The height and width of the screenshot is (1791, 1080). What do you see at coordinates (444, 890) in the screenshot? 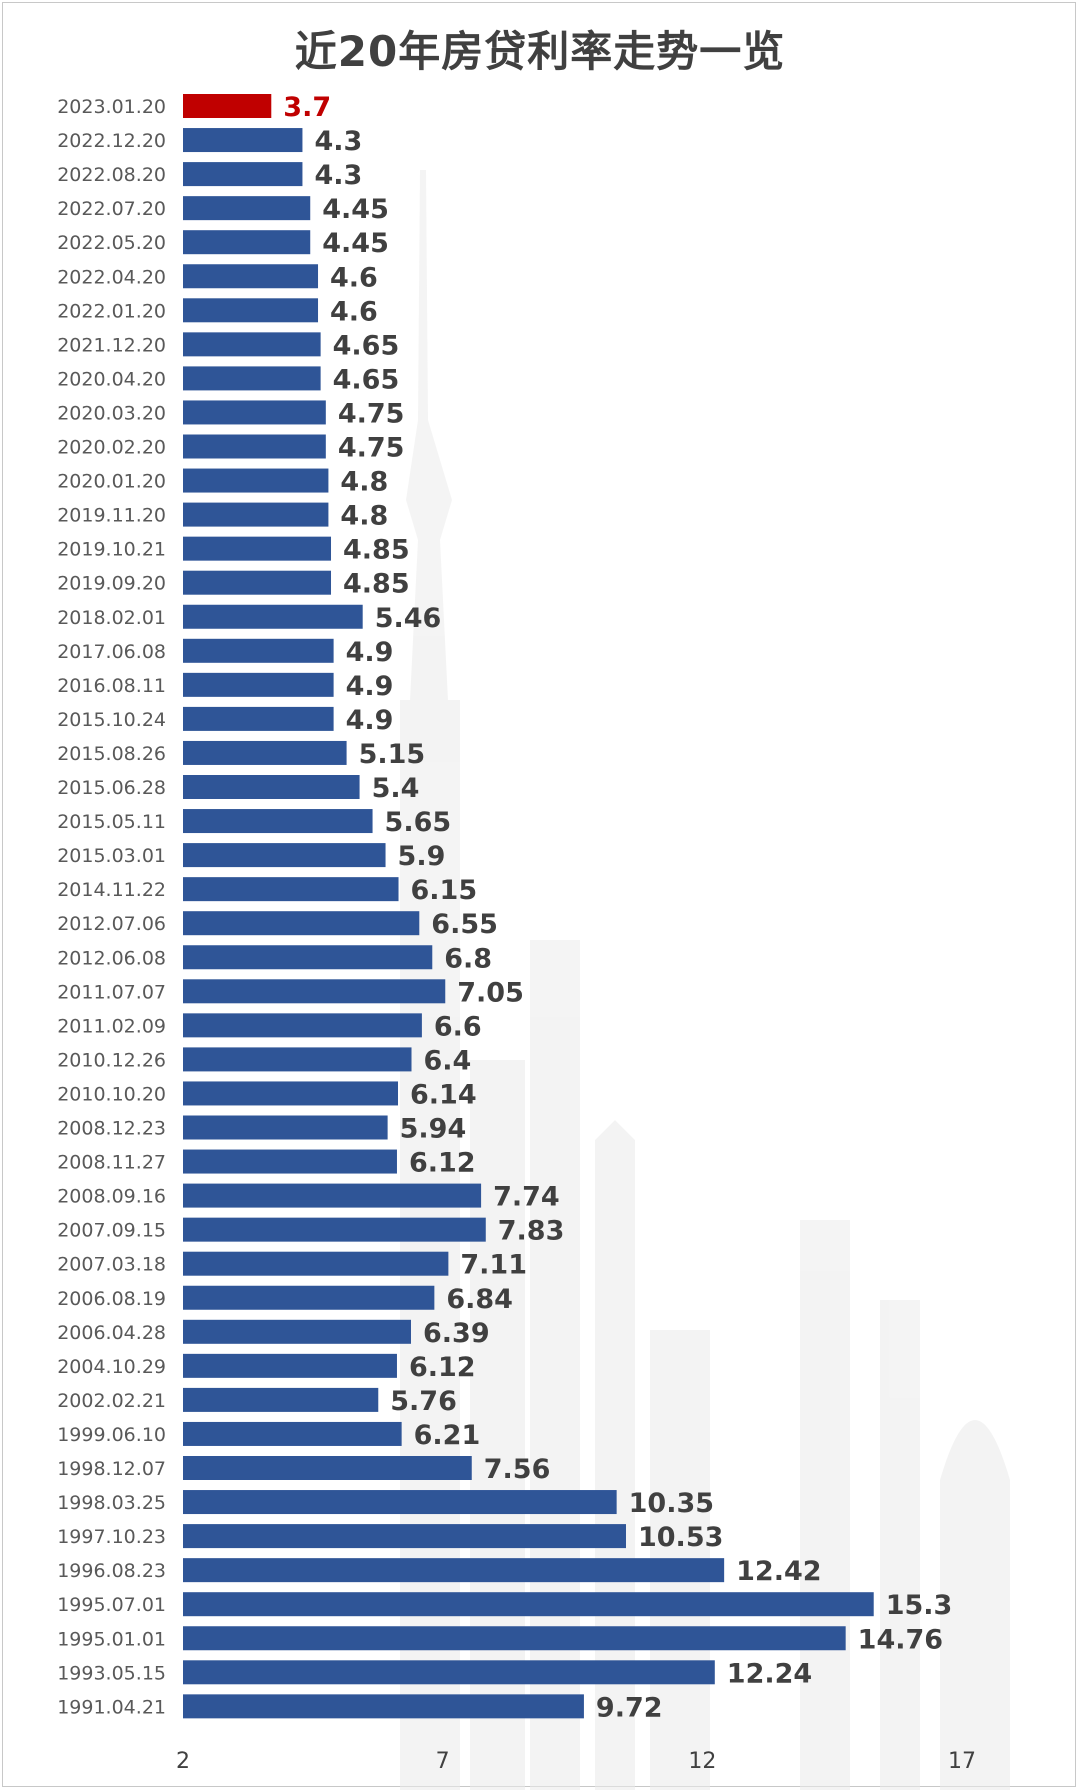
I see `value-label: 6.15` at bounding box center [444, 890].